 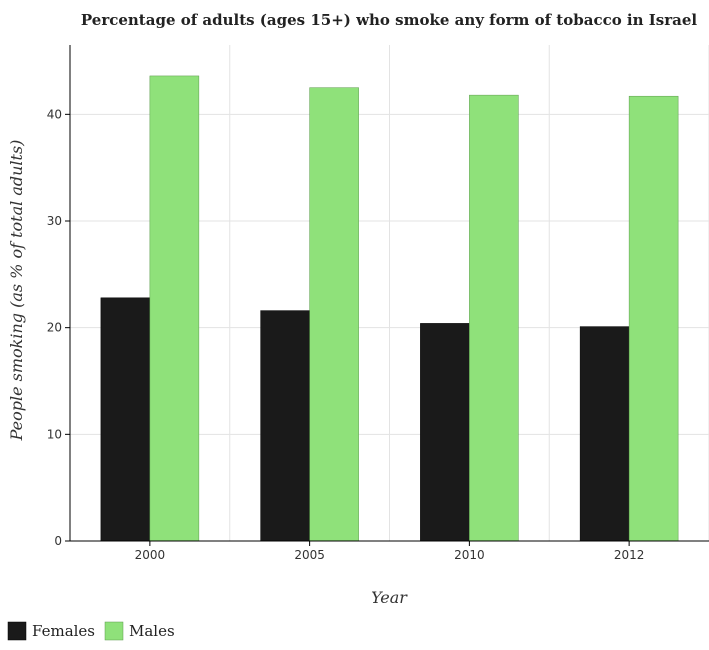 I want to click on legend-label-females: Females, so click(x=63, y=631).